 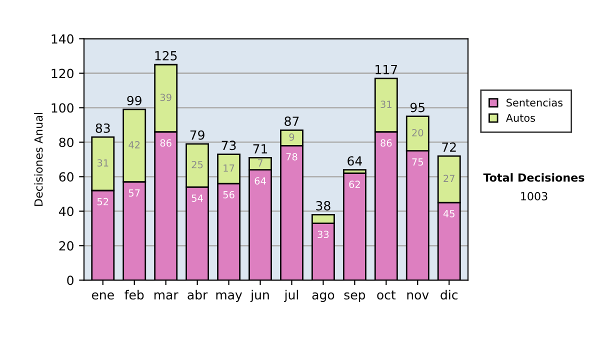 What do you see at coordinates (355, 297) in the screenshot?
I see `x-tick-label: sep` at bounding box center [355, 297].